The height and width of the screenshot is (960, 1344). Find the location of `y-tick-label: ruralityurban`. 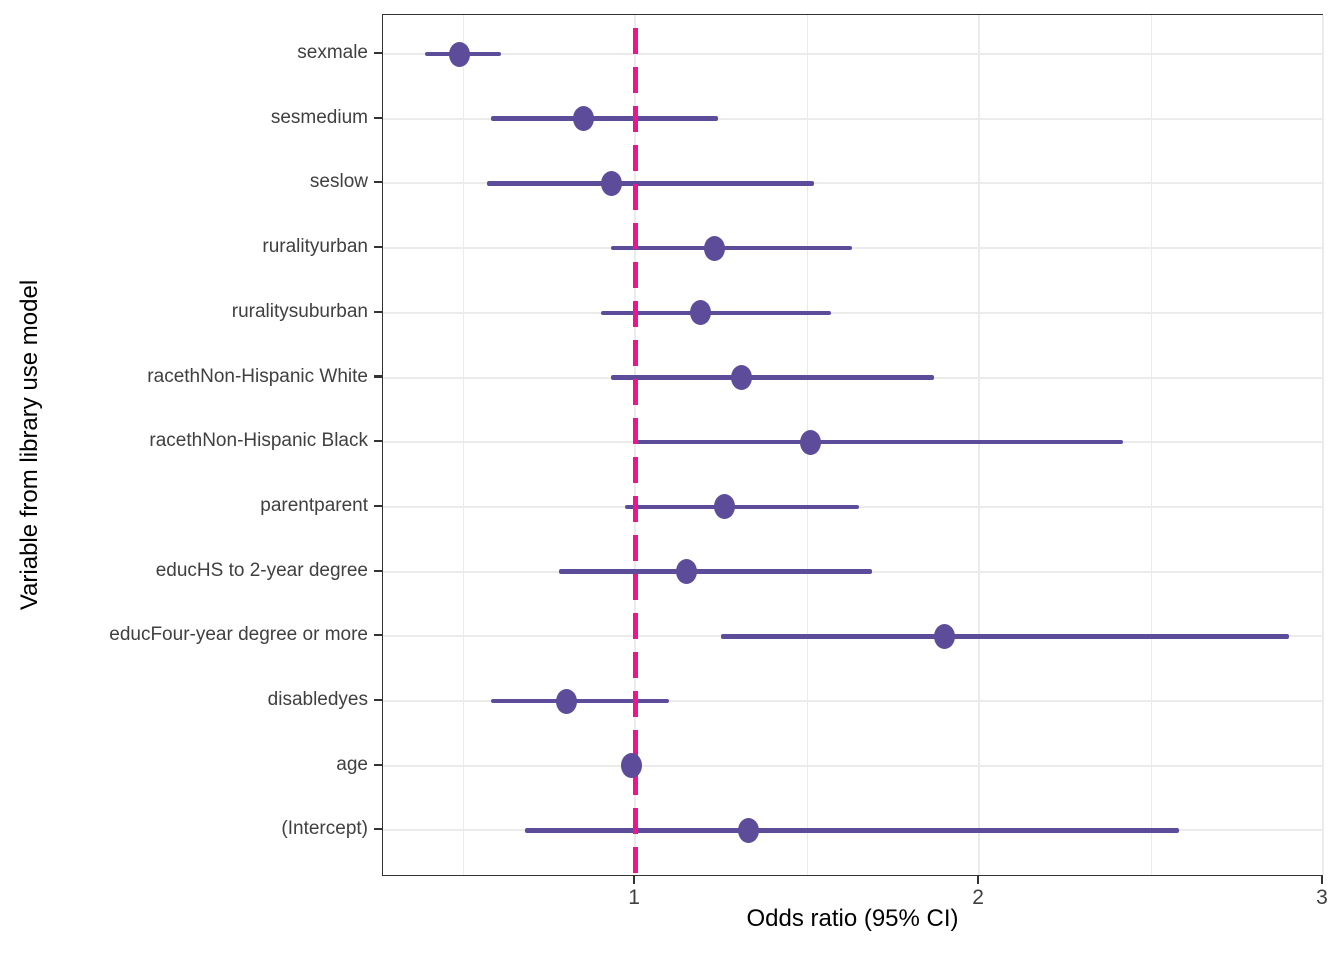

y-tick-label: ruralityurban is located at coordinates (315, 247).